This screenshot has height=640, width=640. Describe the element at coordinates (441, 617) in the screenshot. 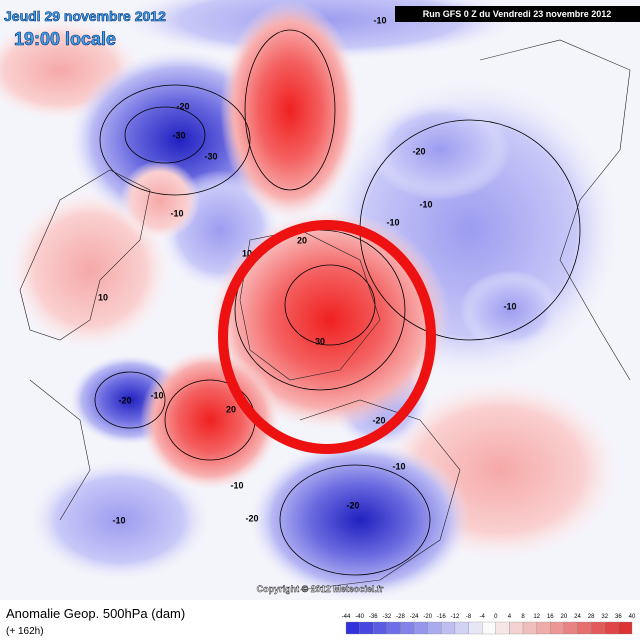

I see `legend-tick-label: -16` at that location.